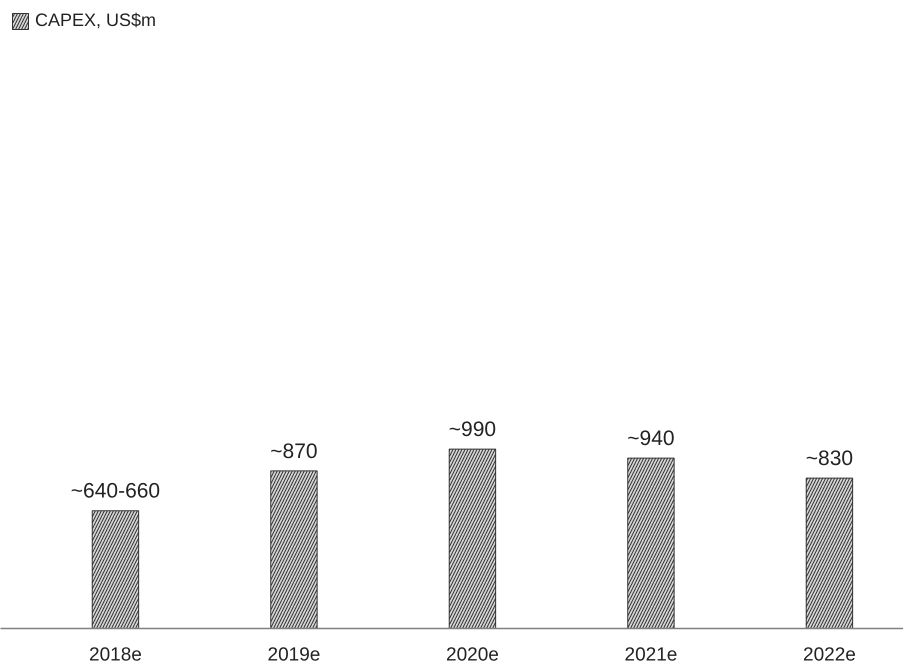  Describe the element at coordinates (115, 491) in the screenshot. I see `data-label: ~640-660` at that location.